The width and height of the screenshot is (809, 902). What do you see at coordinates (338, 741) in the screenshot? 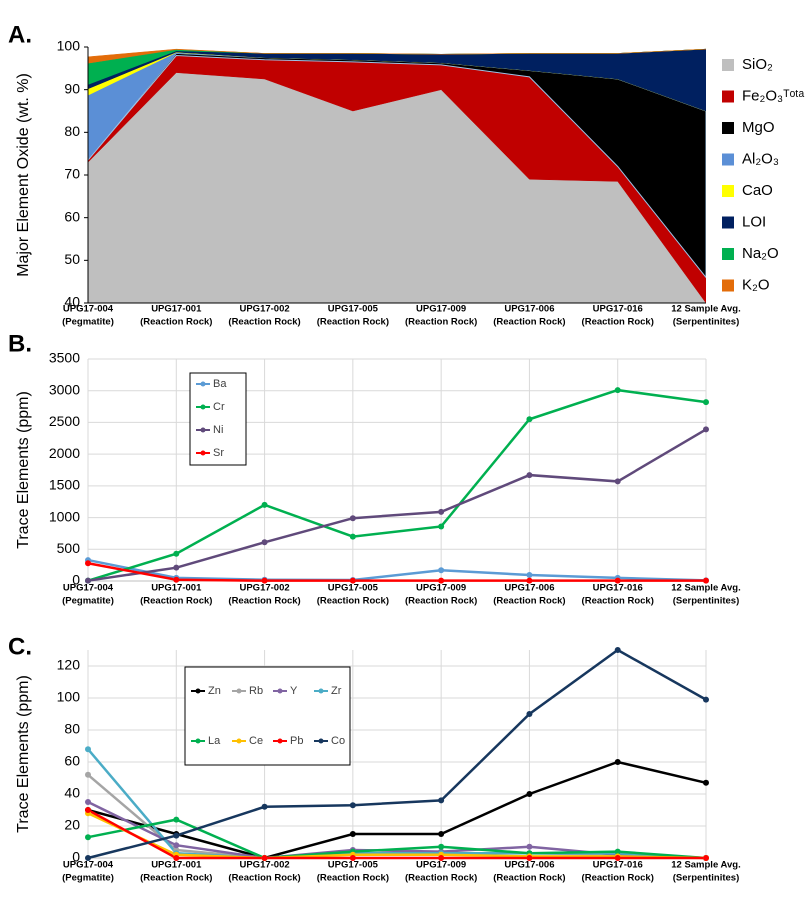
I see `legend-label: Co` at bounding box center [338, 741].